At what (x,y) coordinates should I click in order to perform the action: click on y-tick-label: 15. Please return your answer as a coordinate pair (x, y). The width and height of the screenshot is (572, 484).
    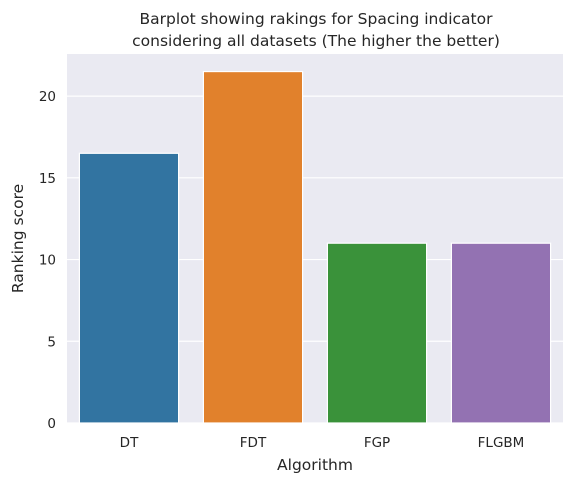
    Looking at the image, I should click on (47, 179).